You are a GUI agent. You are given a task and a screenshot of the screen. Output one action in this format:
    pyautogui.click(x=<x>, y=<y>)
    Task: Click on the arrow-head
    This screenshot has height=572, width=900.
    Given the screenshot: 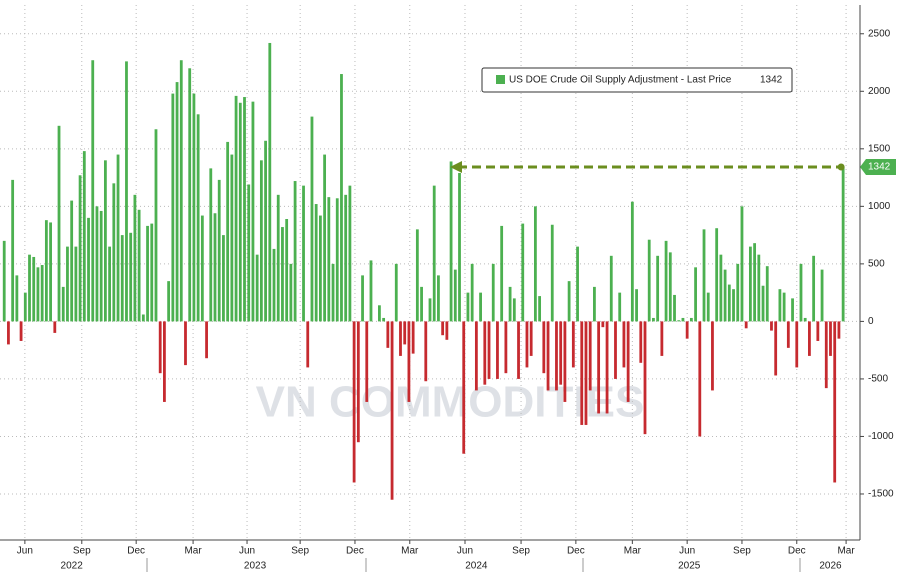 What is the action you would take?
    pyautogui.click(x=456, y=166)
    